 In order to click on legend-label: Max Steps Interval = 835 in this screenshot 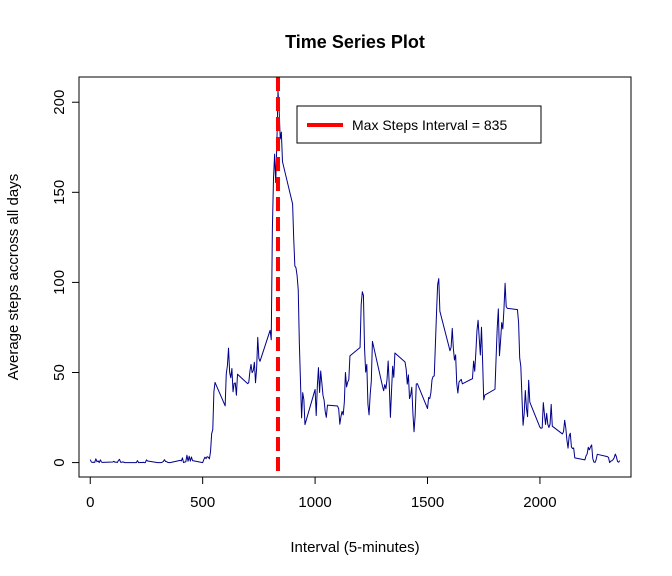, I will do `click(429, 125)`.